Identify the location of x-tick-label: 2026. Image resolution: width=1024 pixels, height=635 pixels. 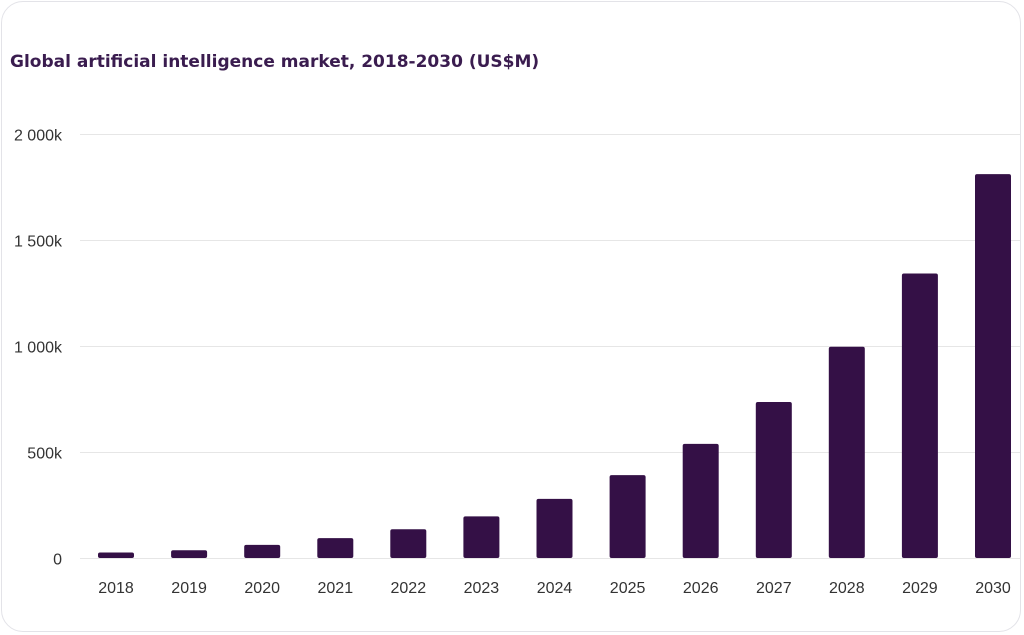
(701, 588).